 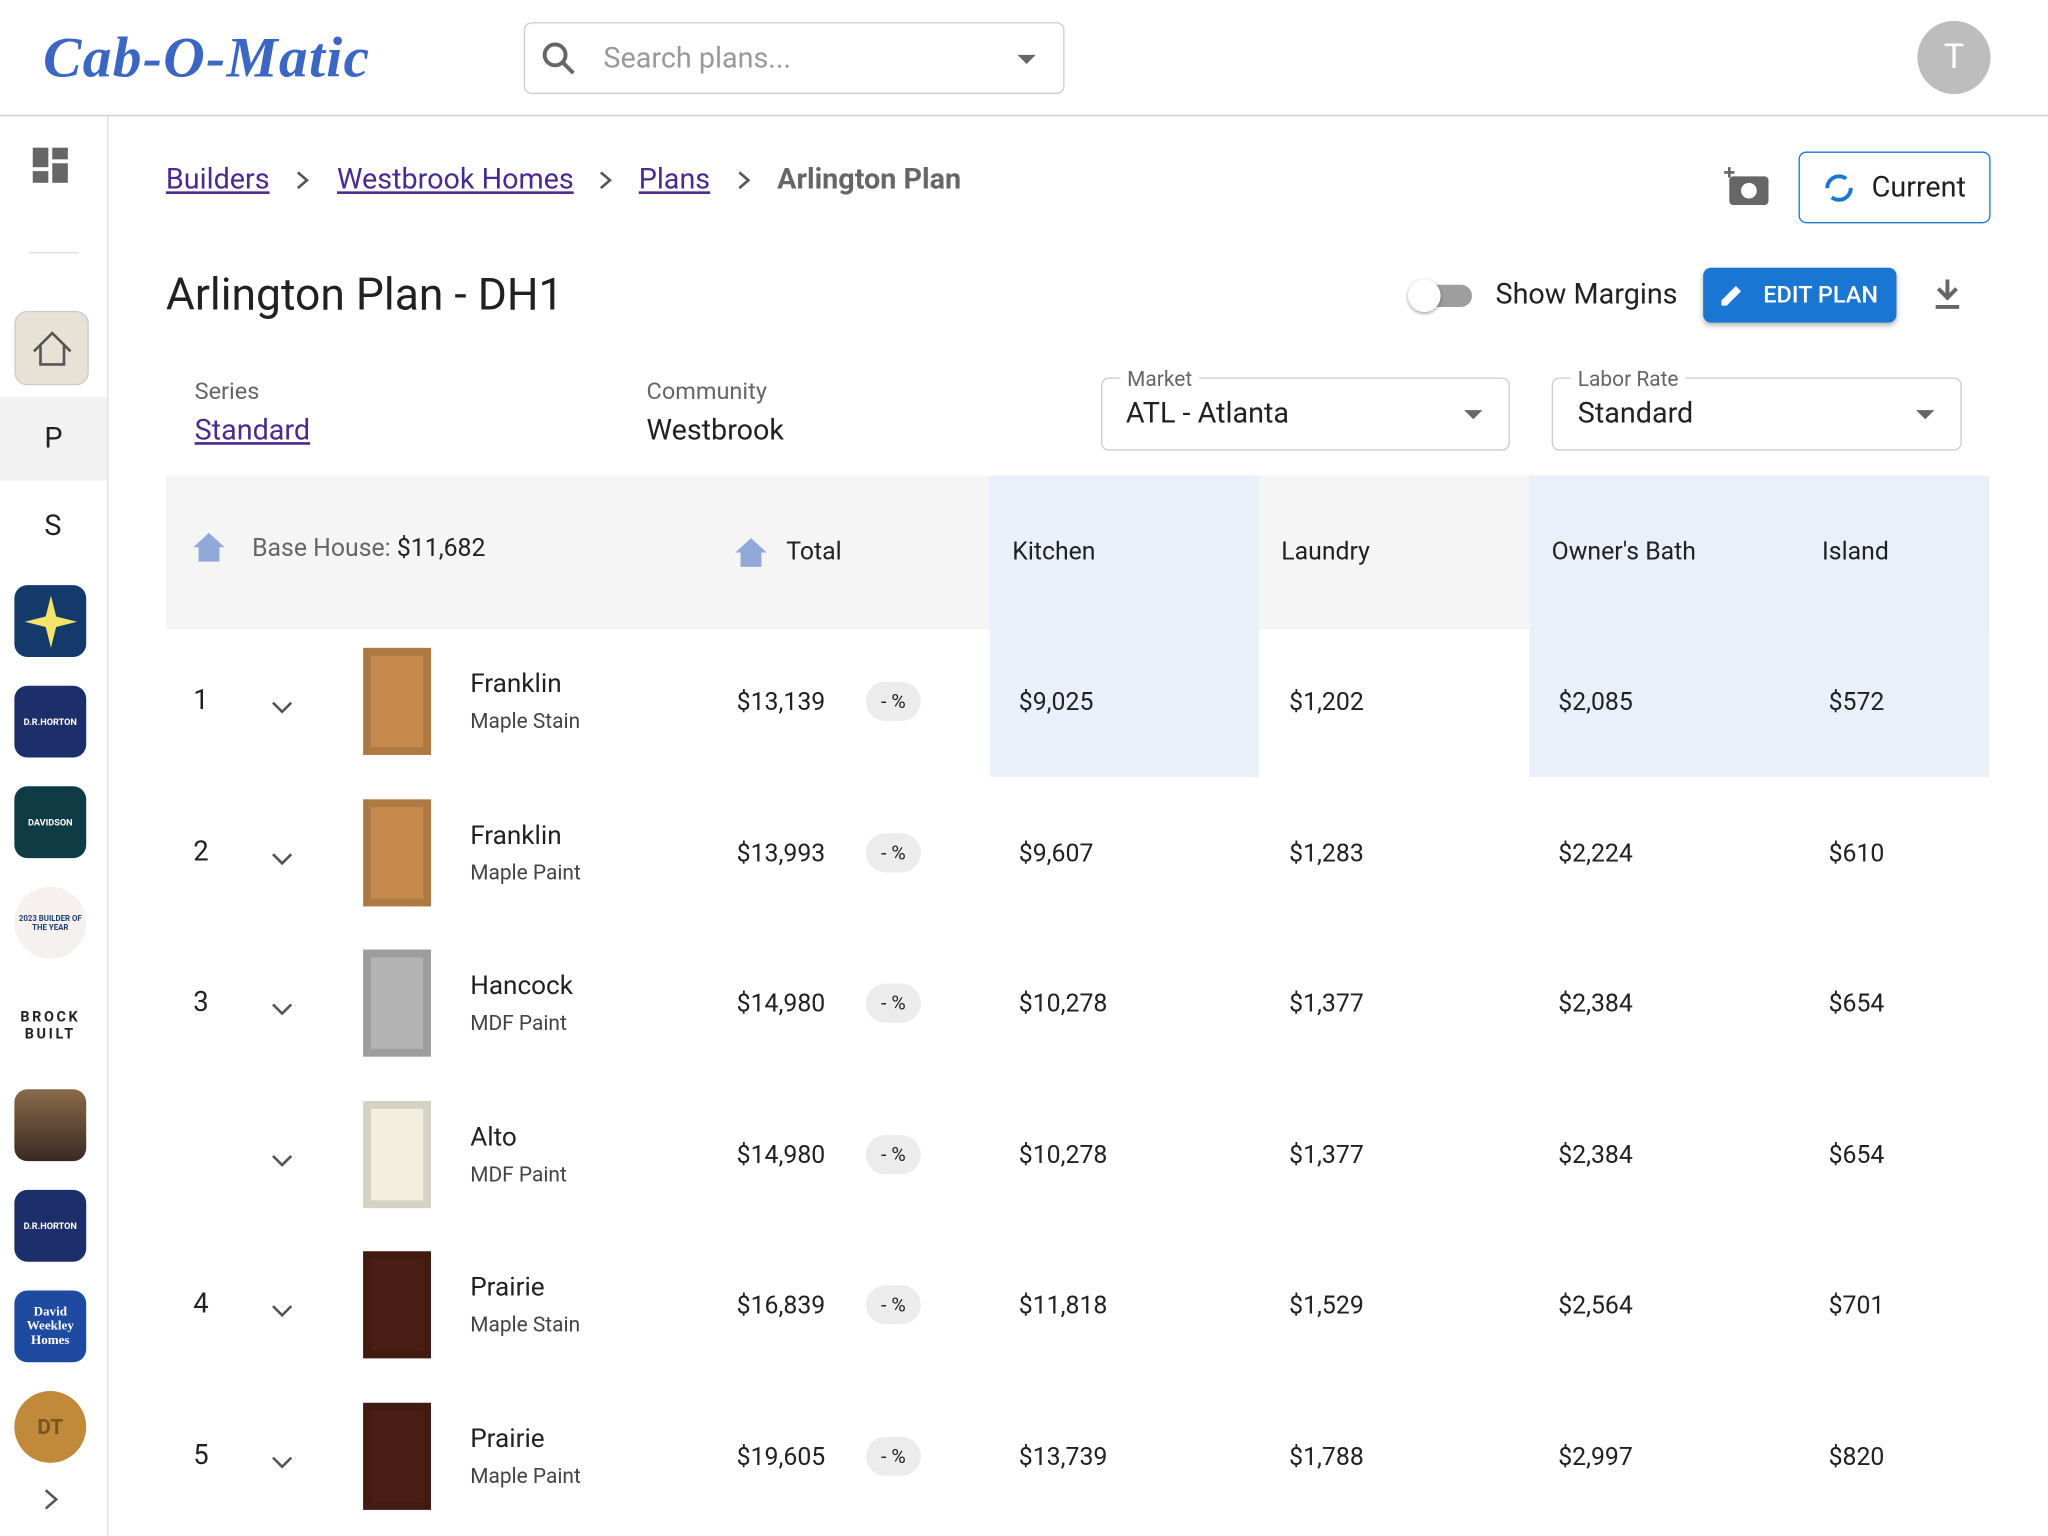 I want to click on tile-logo: BROCK BUILT, so click(x=50, y=1024).